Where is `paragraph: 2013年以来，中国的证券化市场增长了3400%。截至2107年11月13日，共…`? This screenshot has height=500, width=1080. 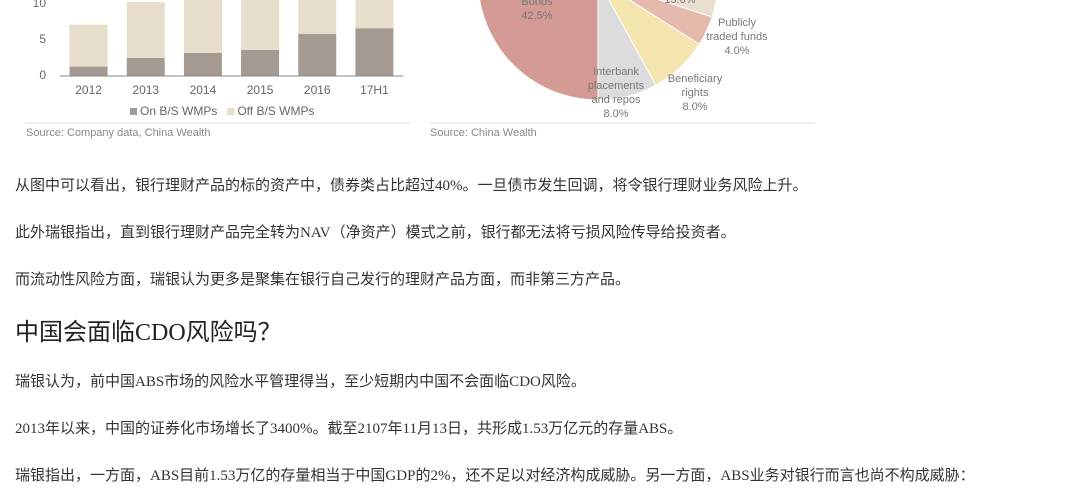
paragraph: 2013年以来，中国的证券化市场增长了3400%。截至2107年11月13日，共… is located at coordinates (349, 429).